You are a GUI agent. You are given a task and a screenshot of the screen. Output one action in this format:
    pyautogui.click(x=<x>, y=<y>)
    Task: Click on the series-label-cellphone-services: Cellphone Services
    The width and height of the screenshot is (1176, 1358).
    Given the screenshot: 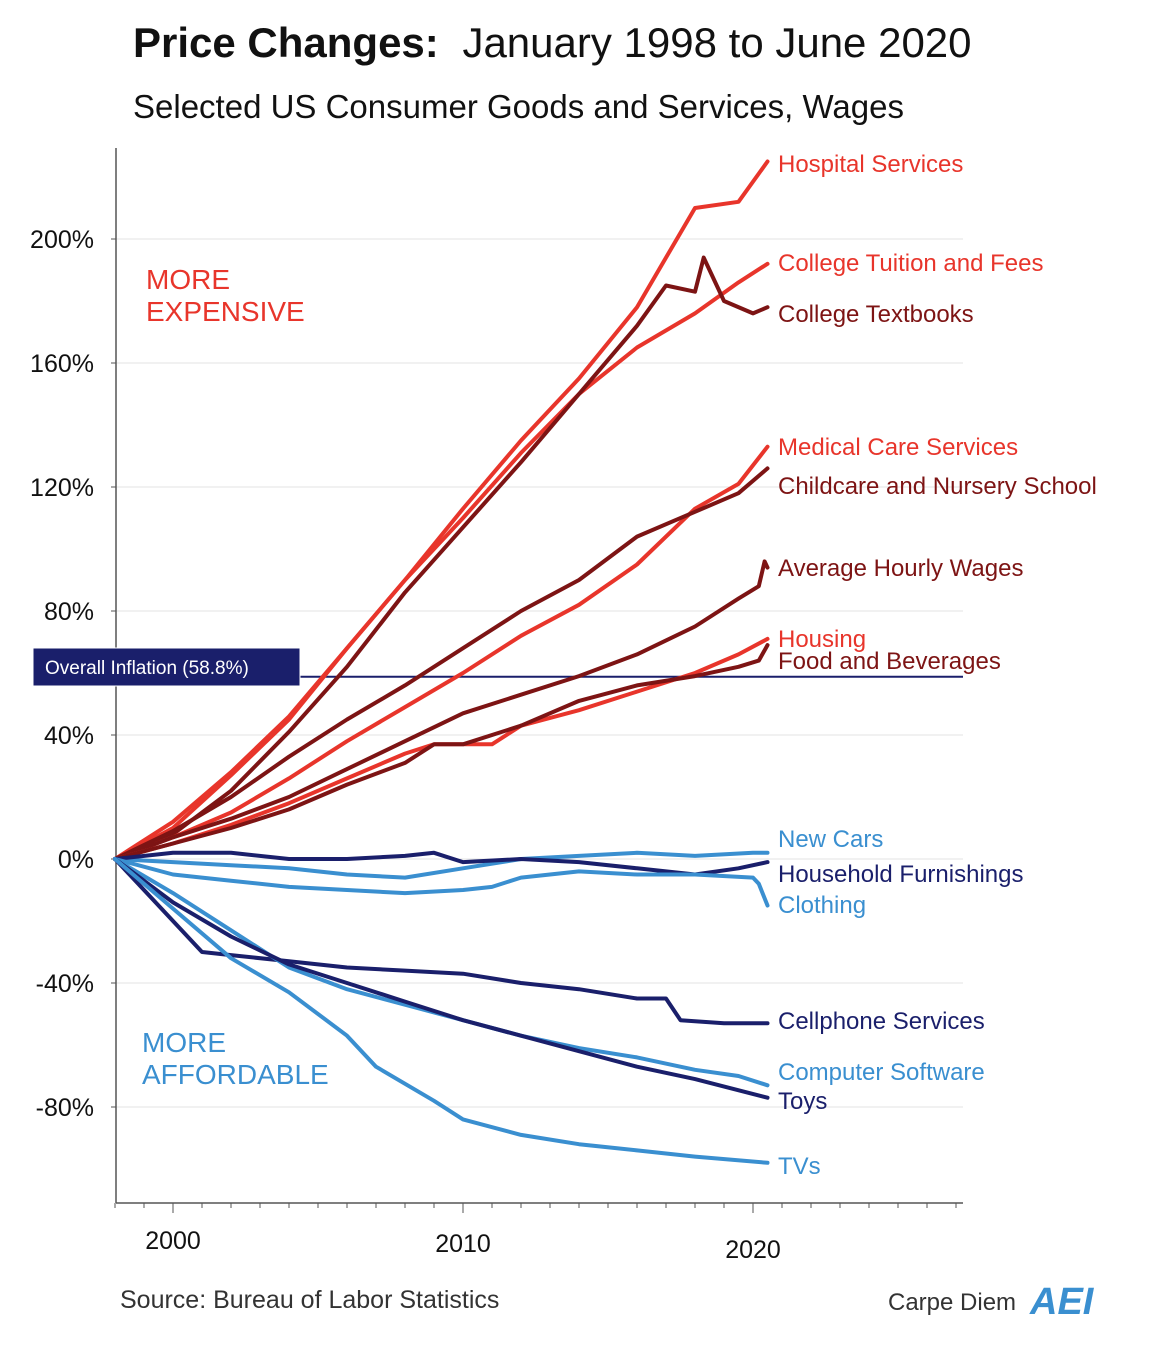 What is the action you would take?
    pyautogui.click(x=881, y=1021)
    